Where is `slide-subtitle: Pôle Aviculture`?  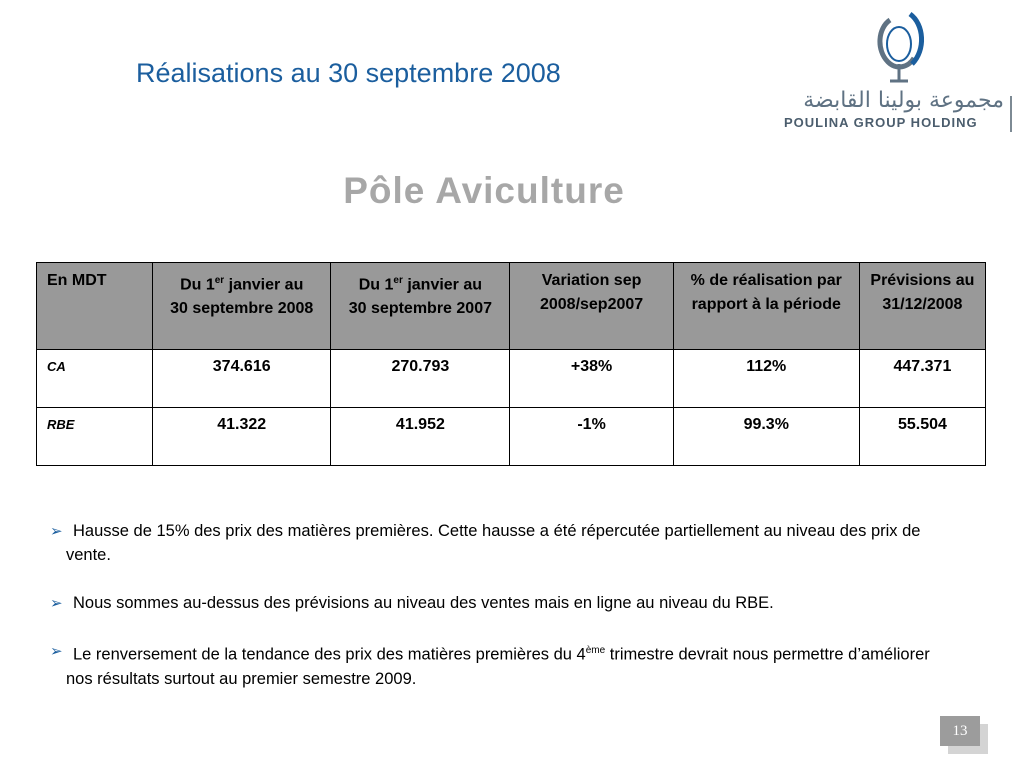
slide-subtitle: Pôle Aviculture is located at coordinates (484, 190).